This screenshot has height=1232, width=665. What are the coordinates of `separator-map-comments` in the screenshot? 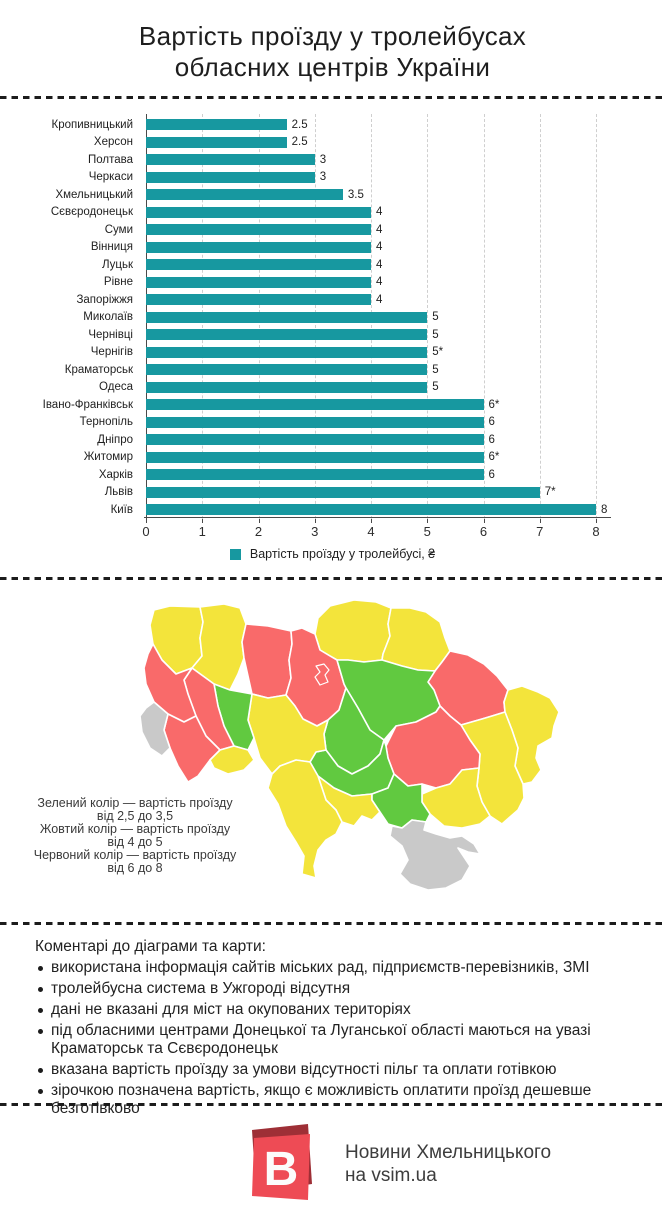 It's located at (332, 923).